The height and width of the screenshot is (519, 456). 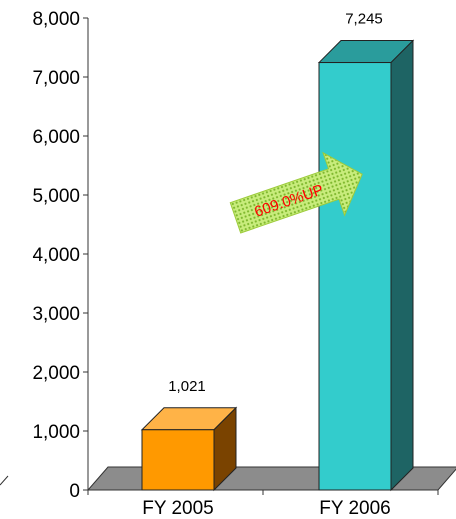 I want to click on x-axis-ticks: FY 2005 FY 2006, so click(x=263, y=504).